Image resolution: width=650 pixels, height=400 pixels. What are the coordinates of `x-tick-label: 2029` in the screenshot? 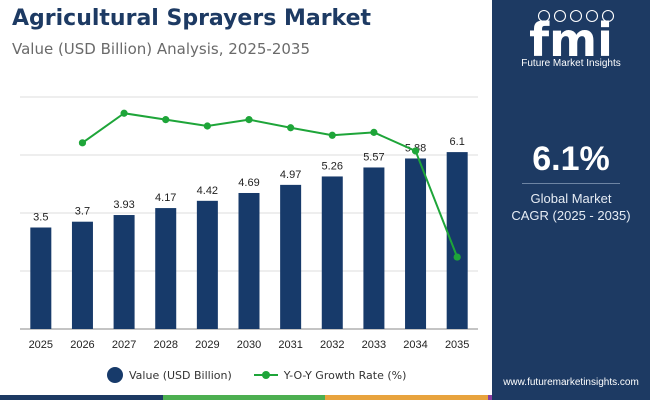 It's located at (207, 345).